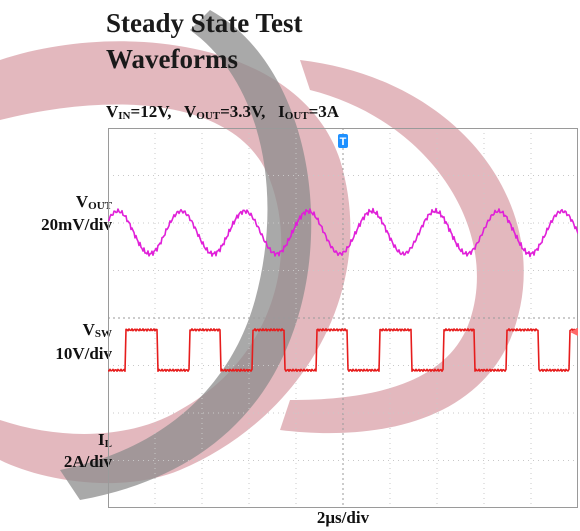 This screenshot has height=531, width=580. Describe the element at coordinates (281, 111) in the screenshot. I see `iout-symbol: I` at that location.